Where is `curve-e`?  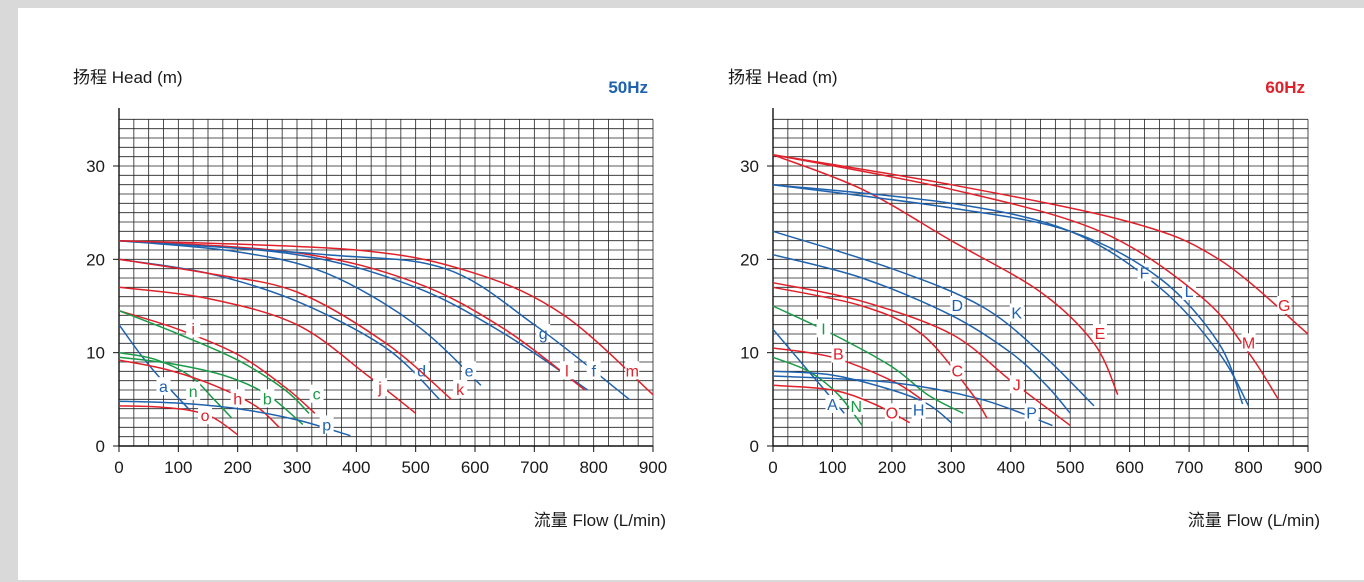 curve-e is located at coordinates (300, 312).